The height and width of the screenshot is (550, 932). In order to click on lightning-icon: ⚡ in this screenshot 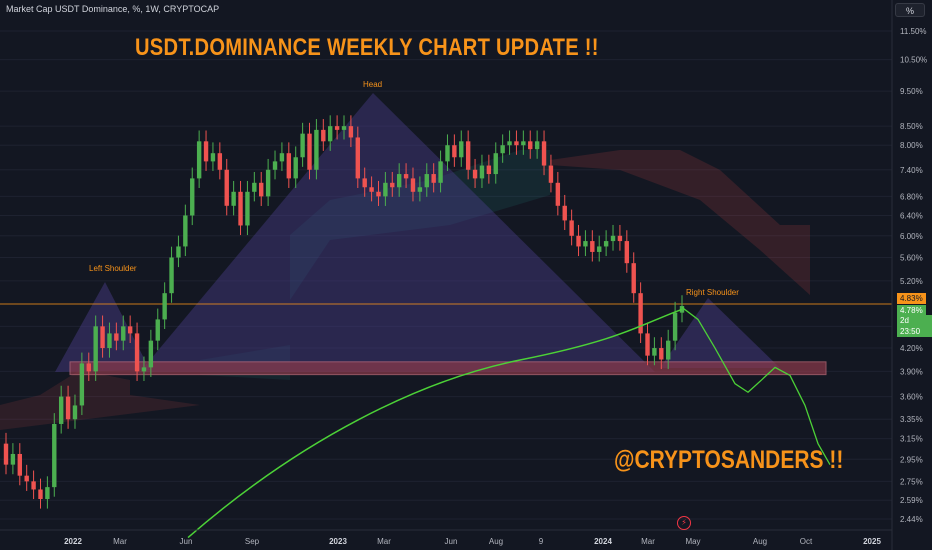, I will do `click(684, 523)`.